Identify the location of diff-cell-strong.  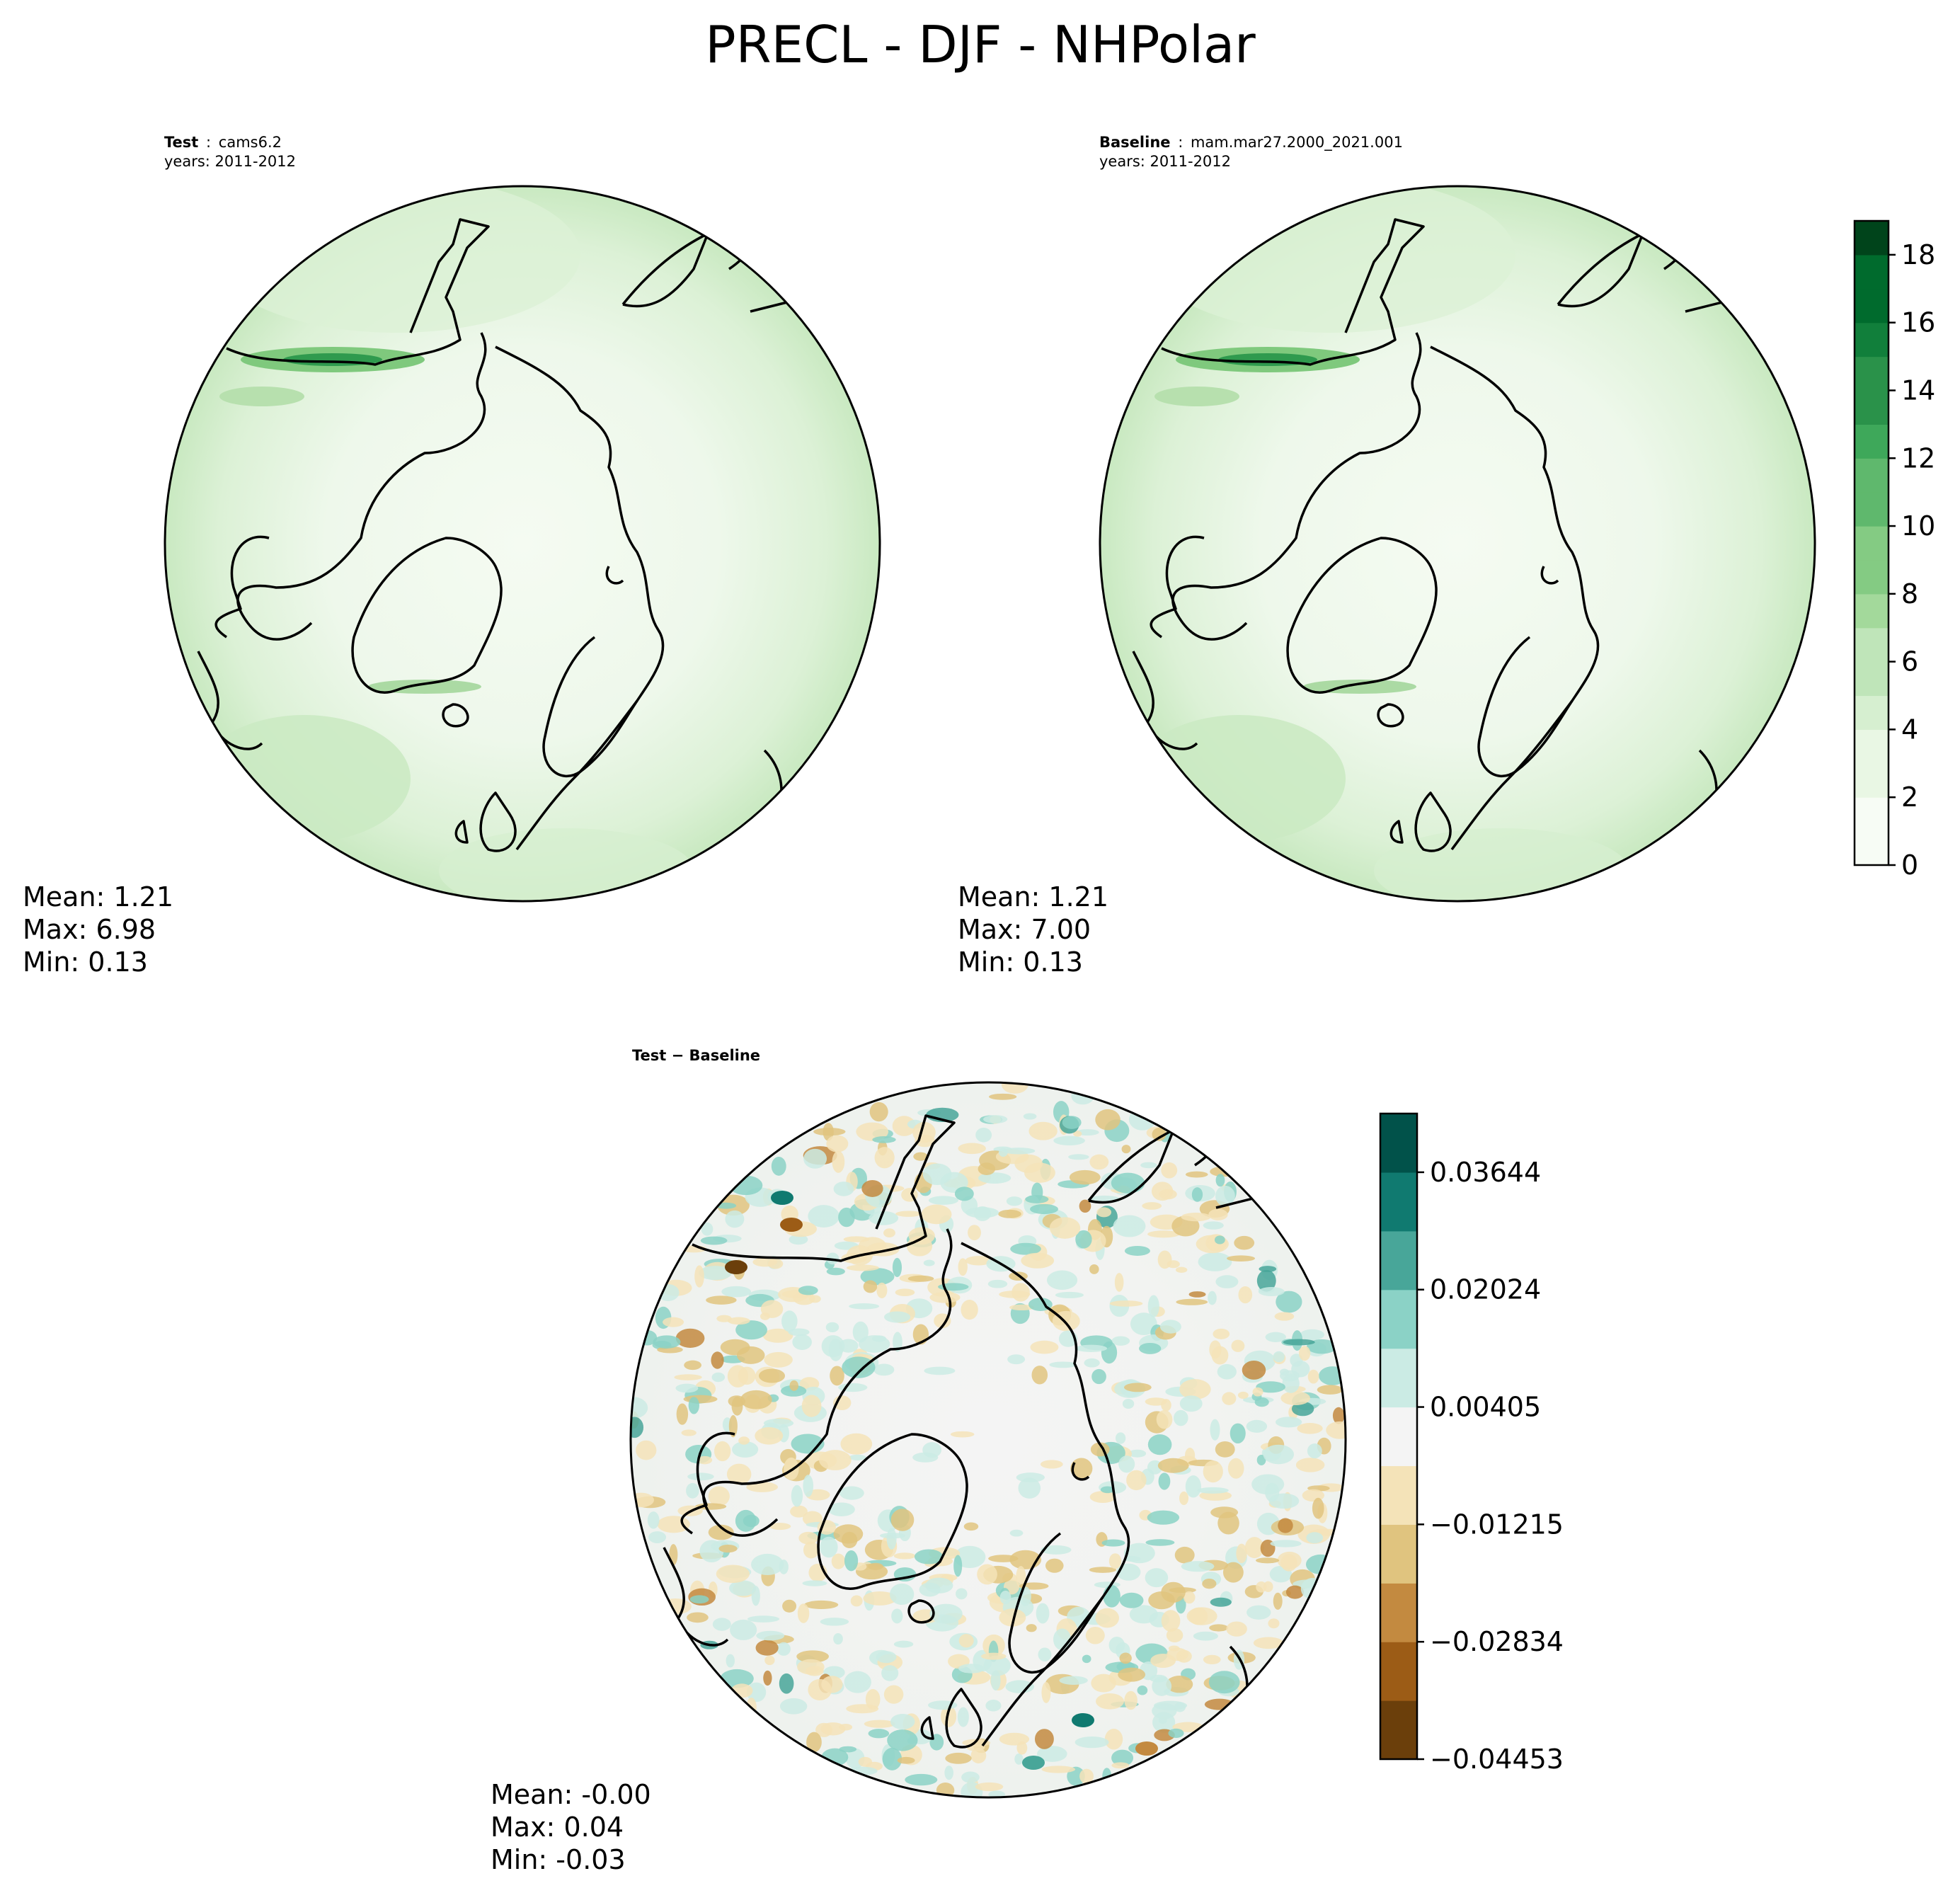
(1083, 1720).